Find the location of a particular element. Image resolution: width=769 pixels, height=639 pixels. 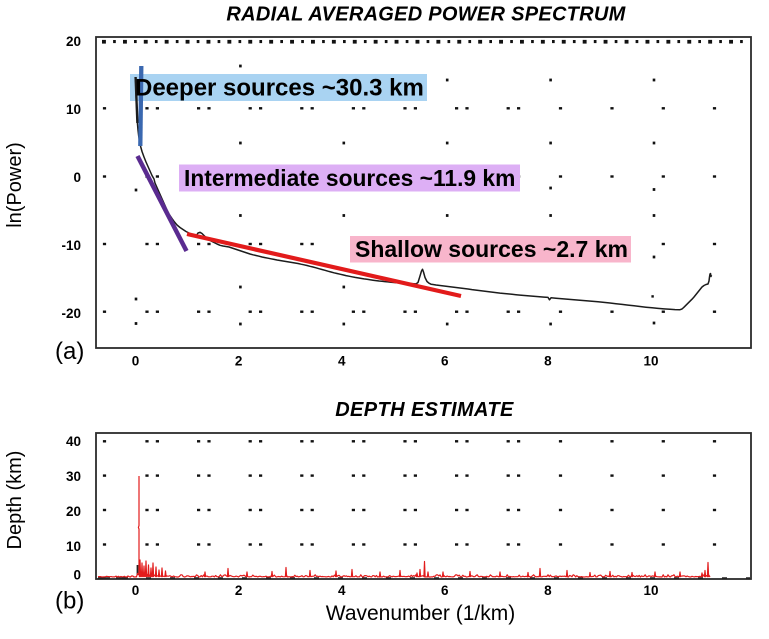

svg-text: Depth (km) is located at coordinates (15, 500).